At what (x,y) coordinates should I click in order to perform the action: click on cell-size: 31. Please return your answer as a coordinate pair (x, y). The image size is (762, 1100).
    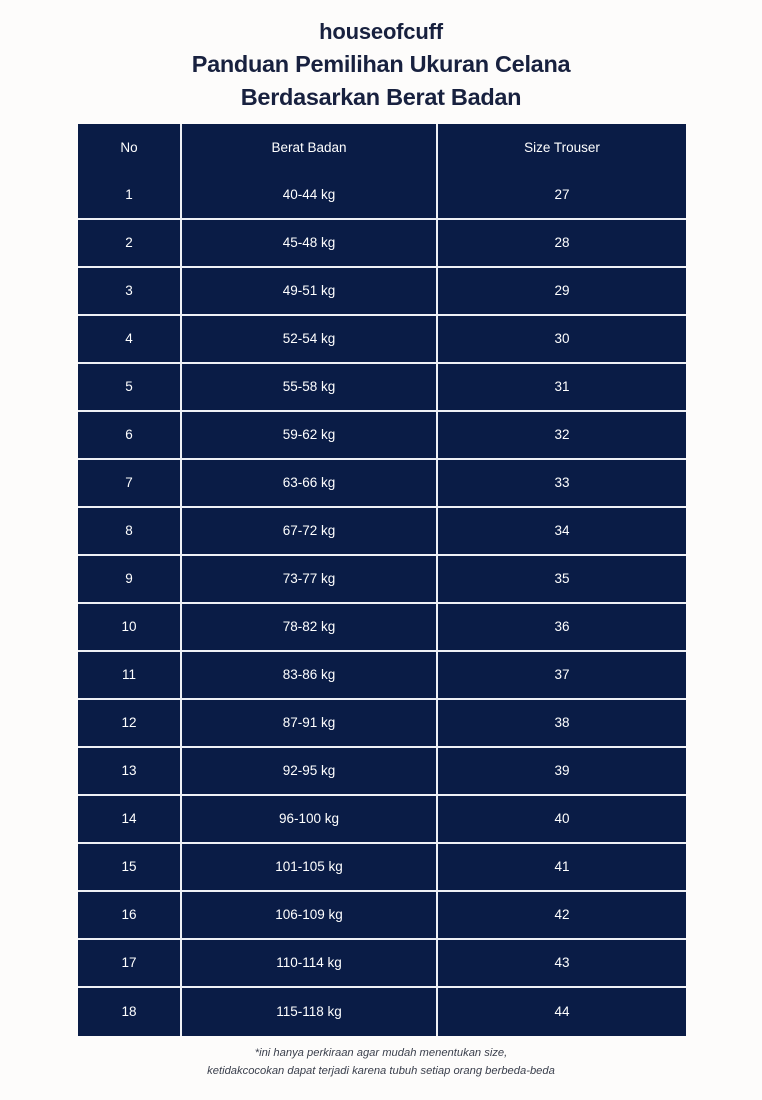
    Looking at the image, I should click on (562, 388).